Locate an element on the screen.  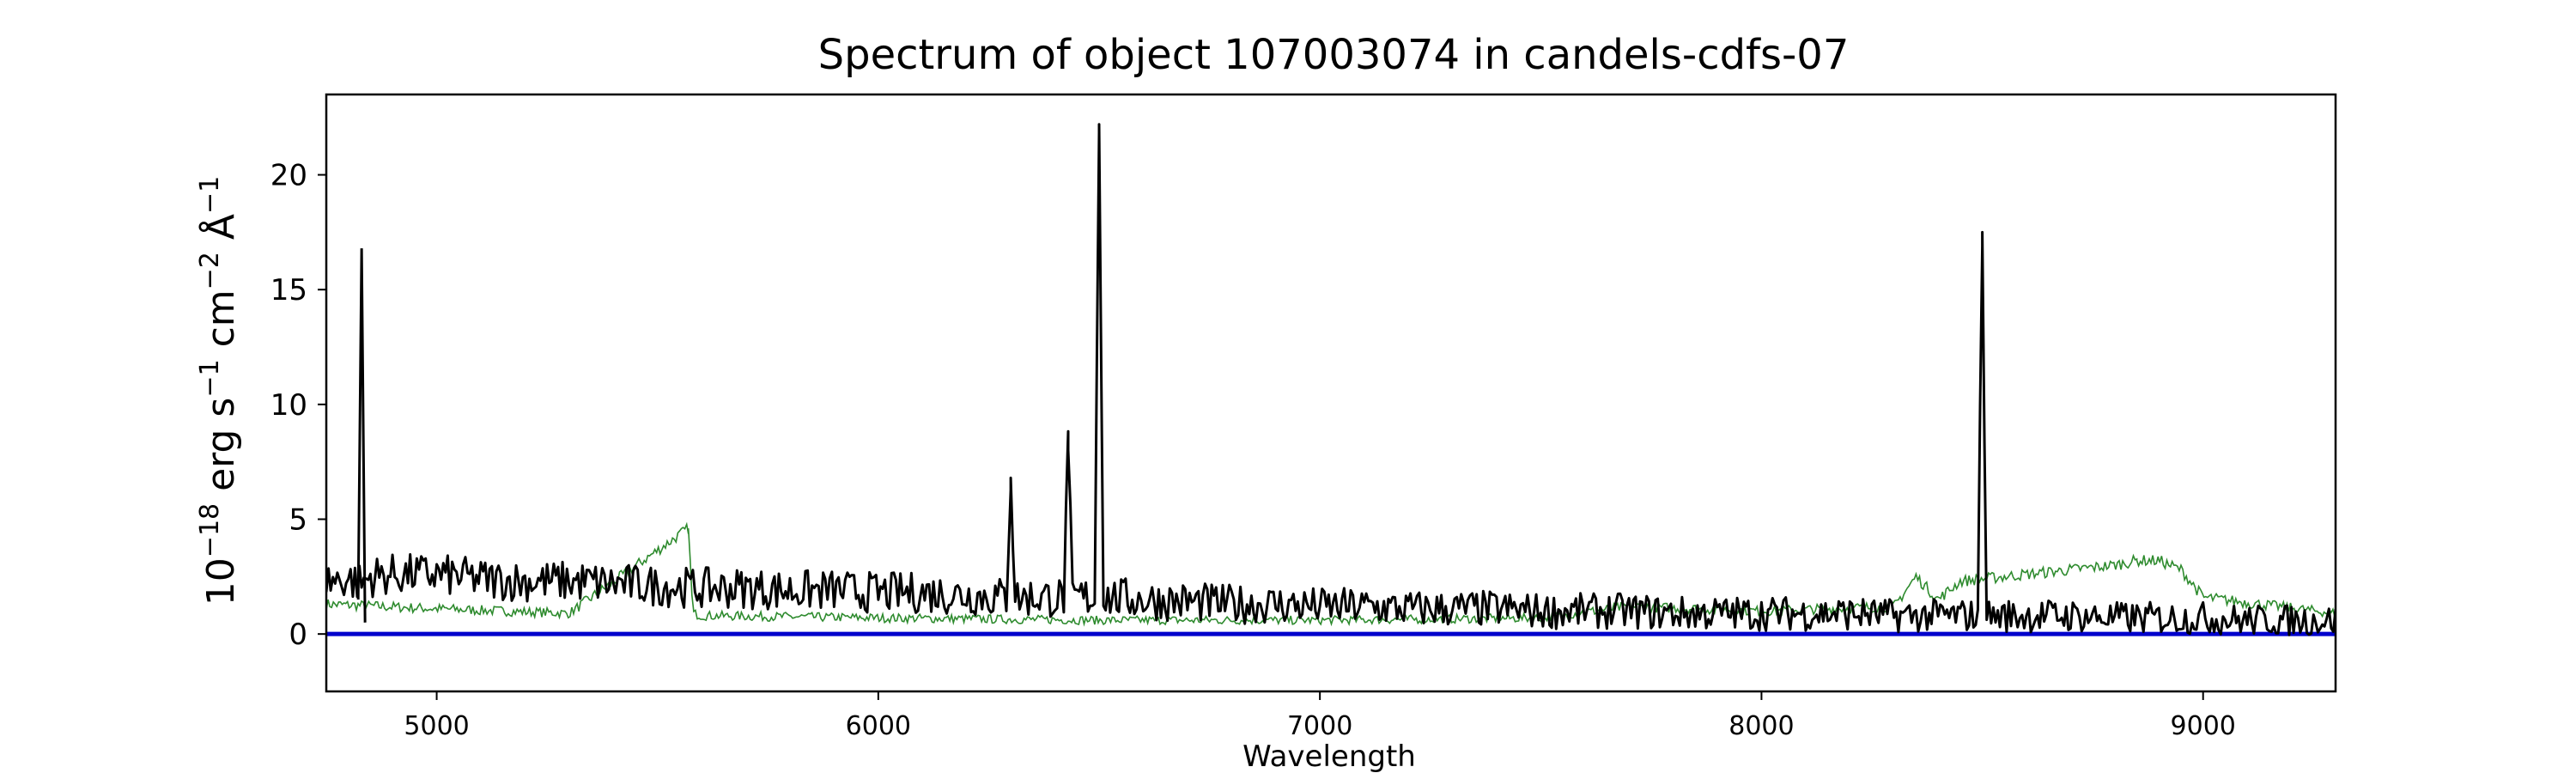
y-axis-label: 10−18 erg s−1 cm−2 Å−1 is located at coordinates (219, 391).